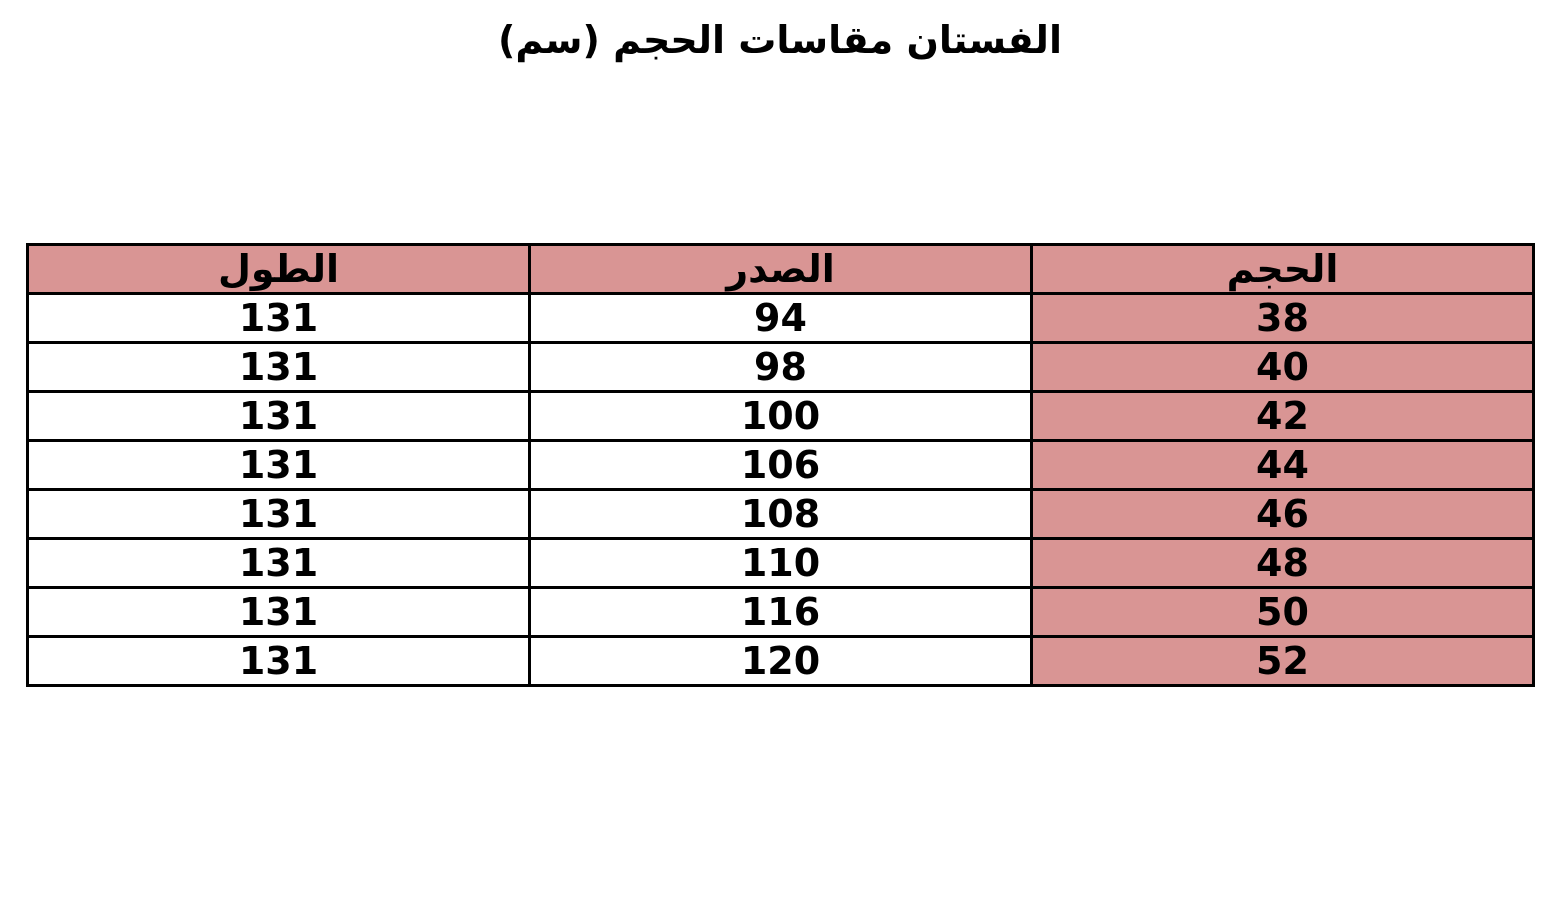 Image resolution: width=1560 pixels, height=904 pixels. I want to click on cell-chest: 106, so click(780, 465).